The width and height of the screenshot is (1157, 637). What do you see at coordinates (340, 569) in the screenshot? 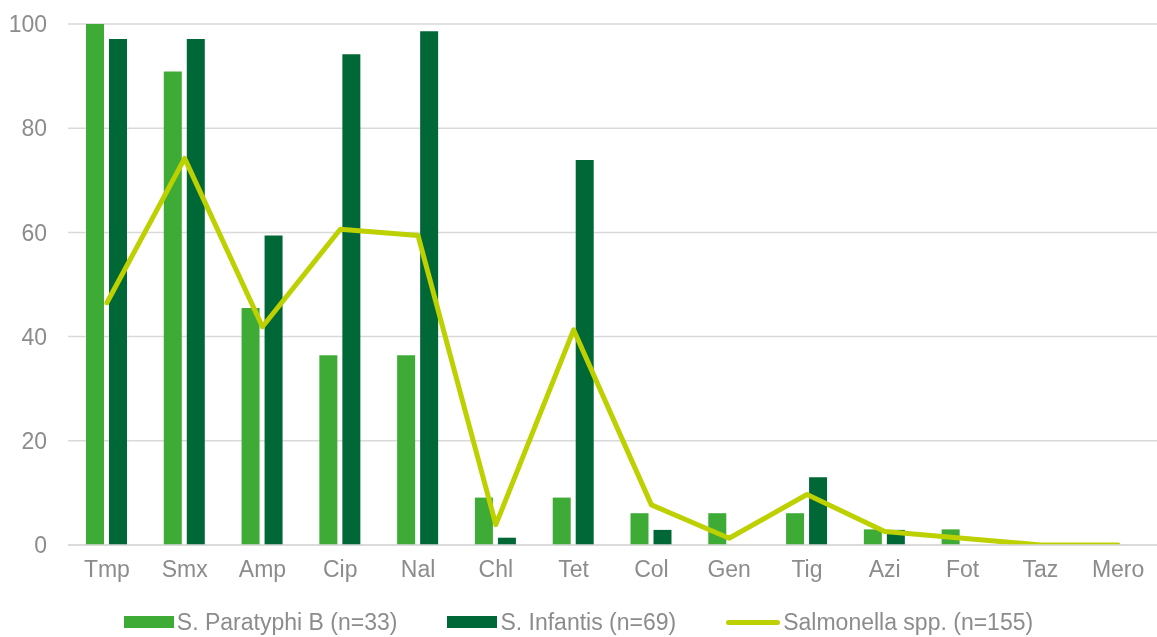
I see `x-tick-label: Cip` at bounding box center [340, 569].